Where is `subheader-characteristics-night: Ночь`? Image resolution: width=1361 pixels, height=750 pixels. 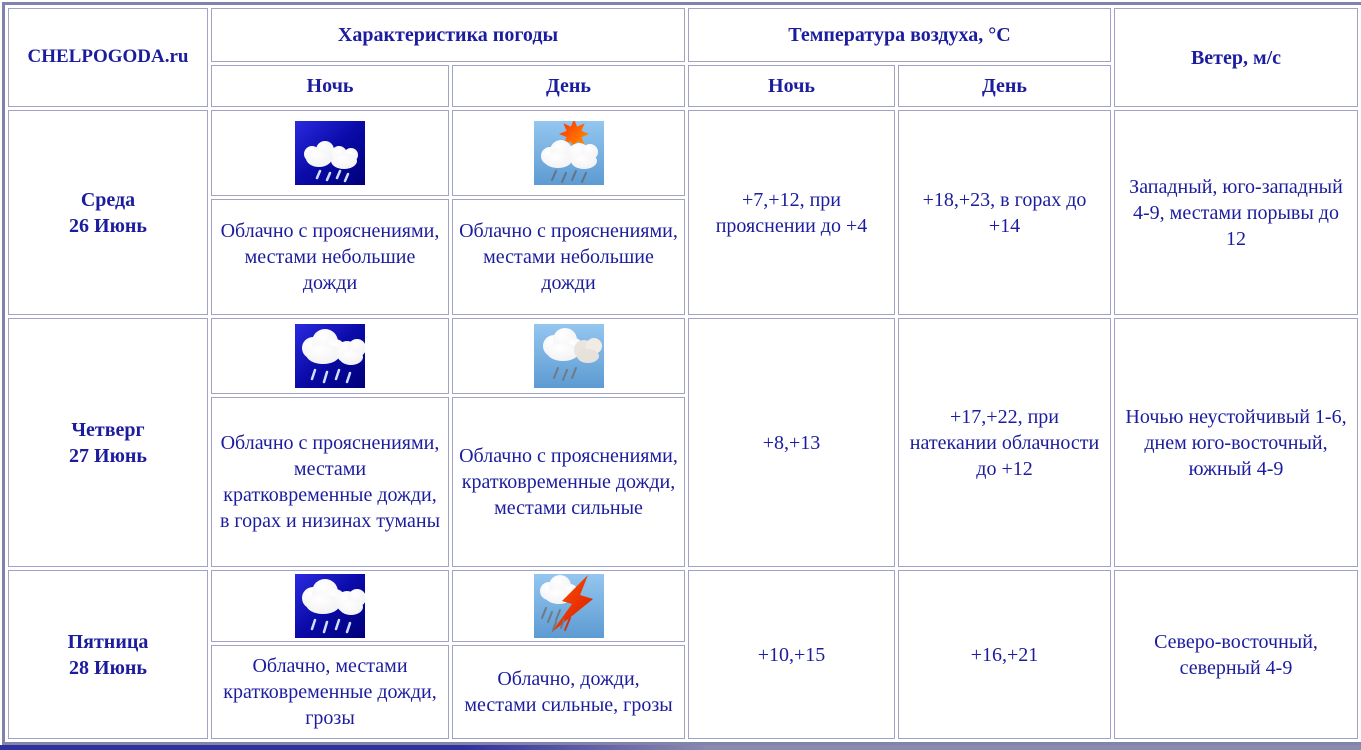
subheader-characteristics-night: Ночь is located at coordinates (330, 86).